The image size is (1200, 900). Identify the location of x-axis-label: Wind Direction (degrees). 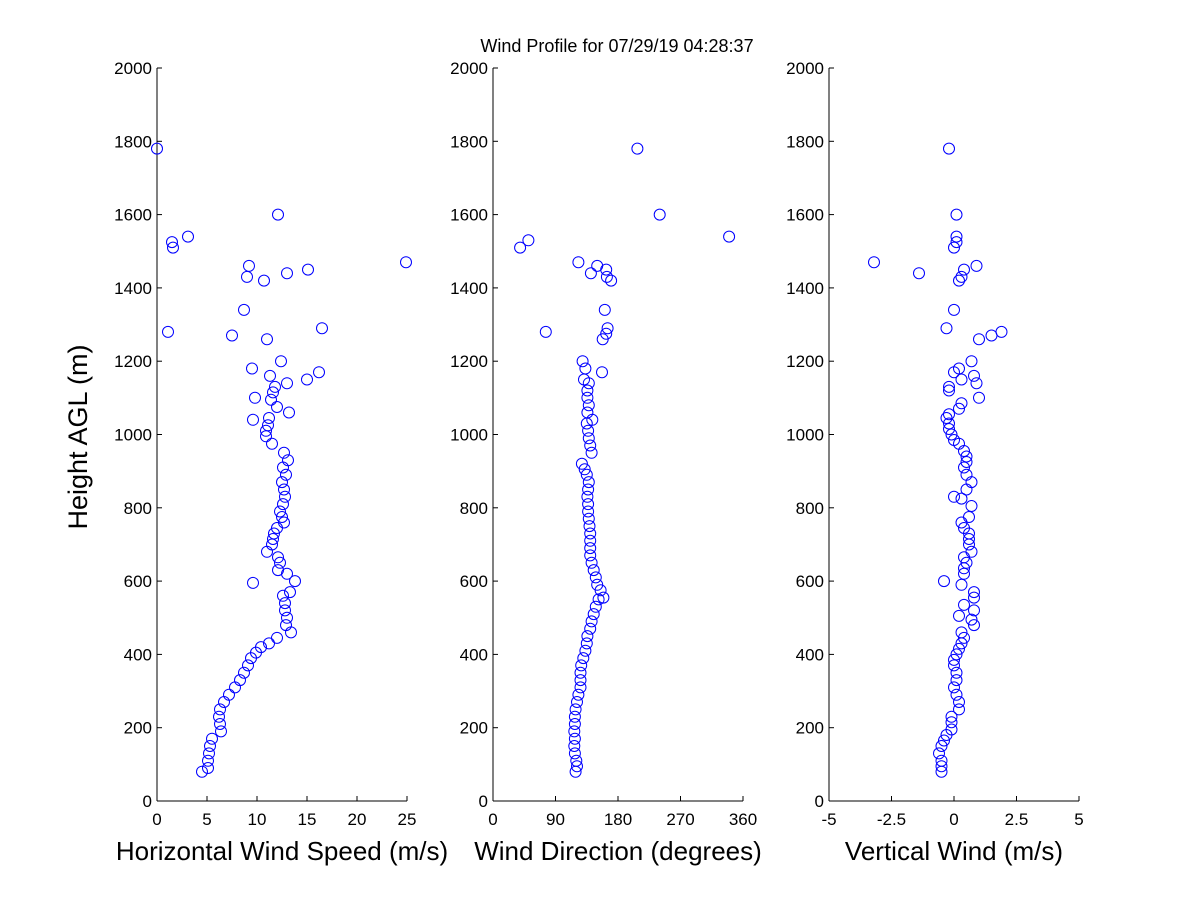
(618, 851).